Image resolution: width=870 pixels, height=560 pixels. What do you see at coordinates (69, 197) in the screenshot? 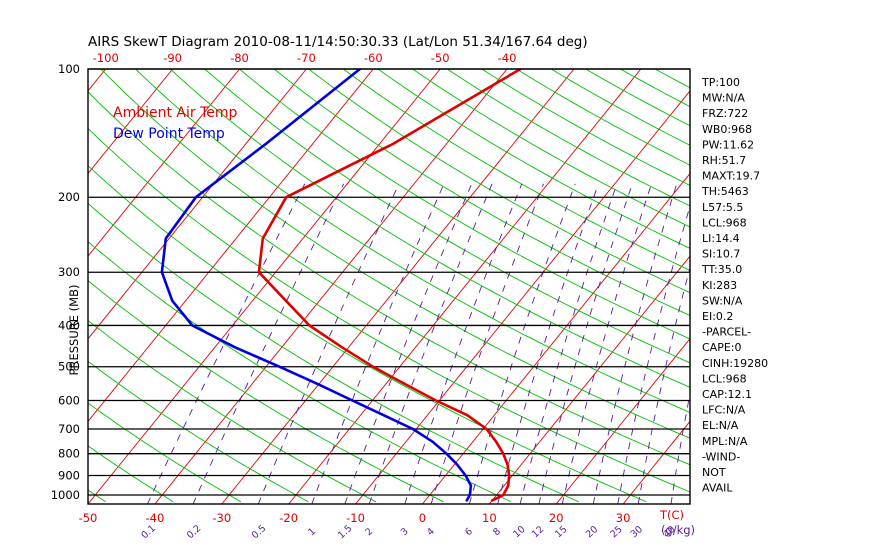
I see `pressure-tick-label: 200` at bounding box center [69, 197].